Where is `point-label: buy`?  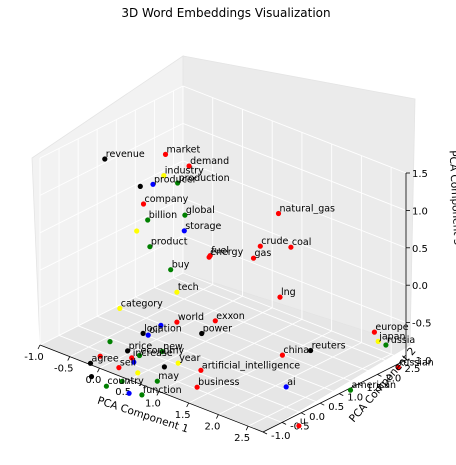 point-label: buy is located at coordinates (181, 265).